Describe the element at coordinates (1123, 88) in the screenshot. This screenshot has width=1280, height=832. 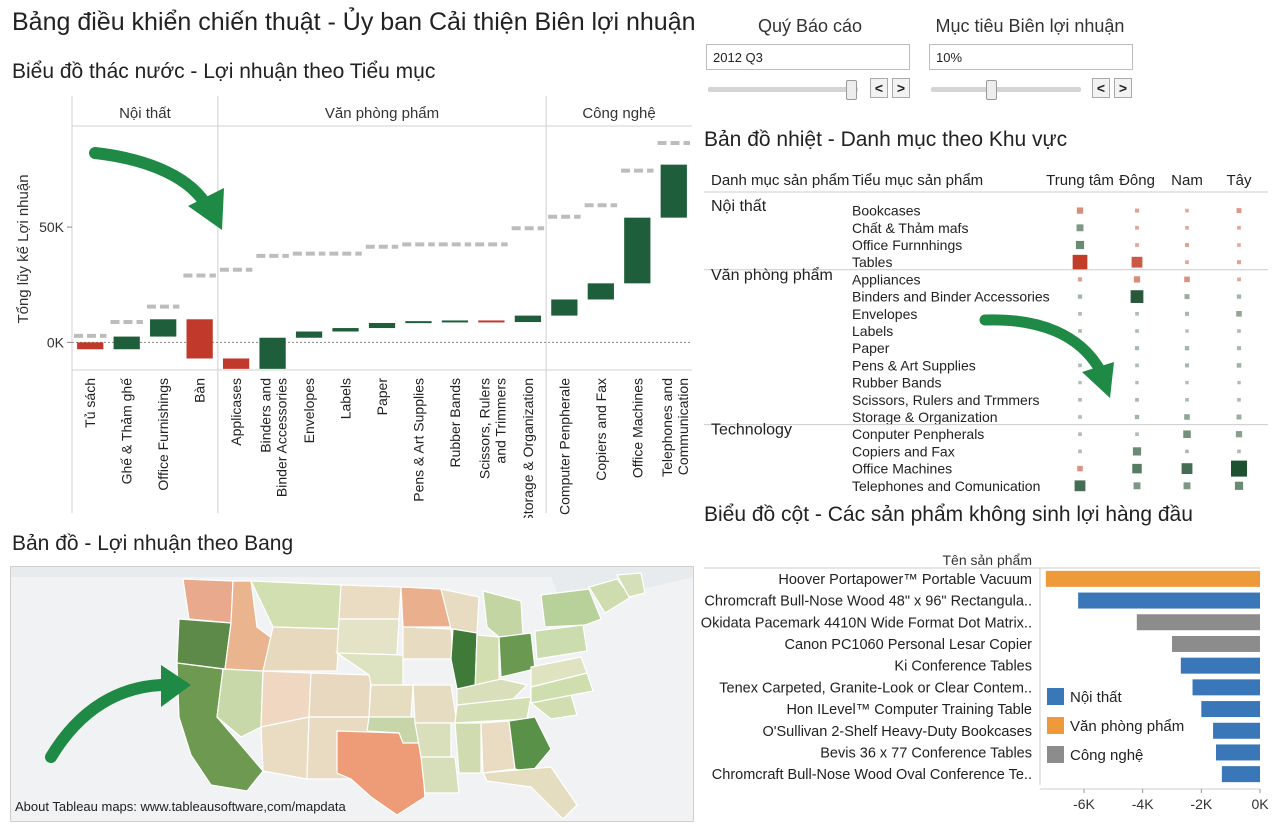
I see `margin-next-button: >` at that location.